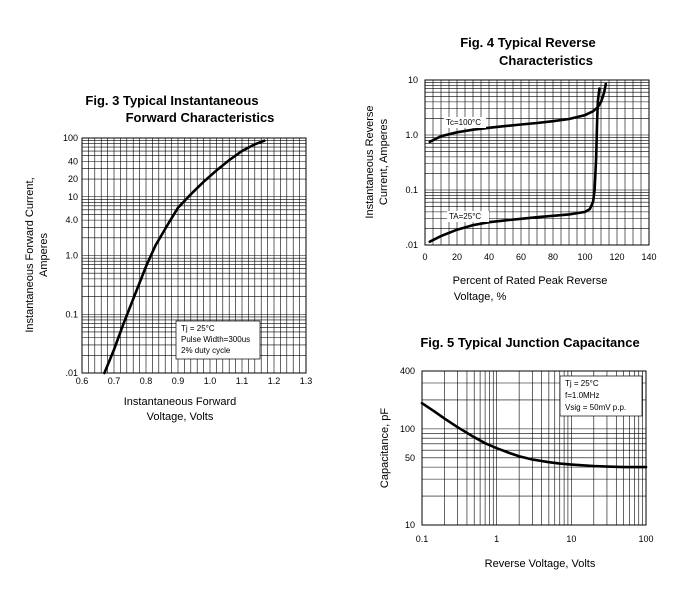 The width and height of the screenshot is (700, 600). Describe the element at coordinates (44, 254) in the screenshot. I see `fig3-y-axis-label: Amperes` at that location.